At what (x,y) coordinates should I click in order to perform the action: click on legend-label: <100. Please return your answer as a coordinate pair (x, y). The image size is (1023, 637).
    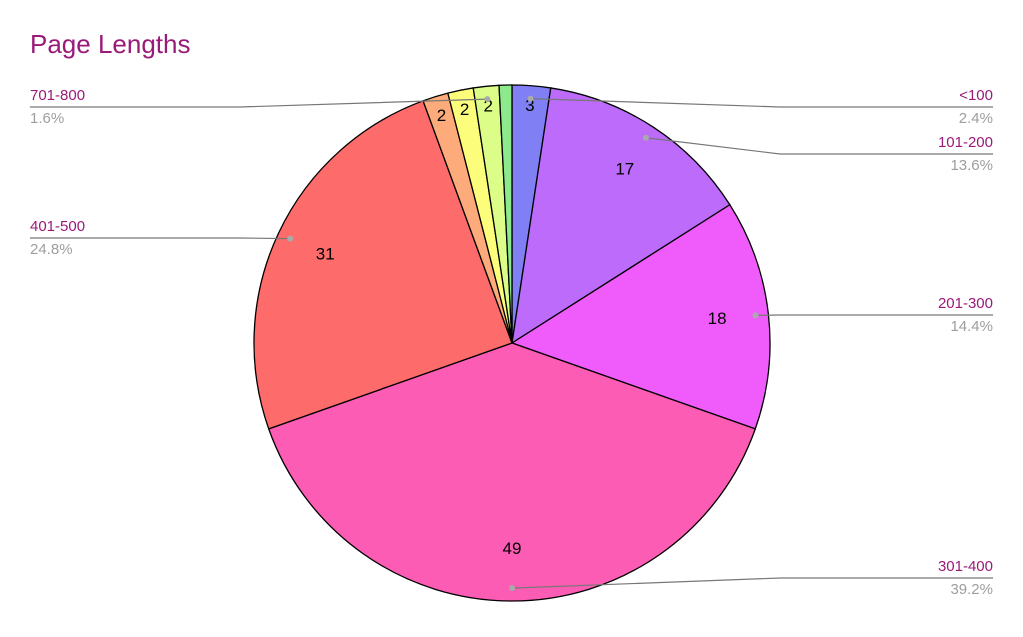
    Looking at the image, I should click on (976, 95).